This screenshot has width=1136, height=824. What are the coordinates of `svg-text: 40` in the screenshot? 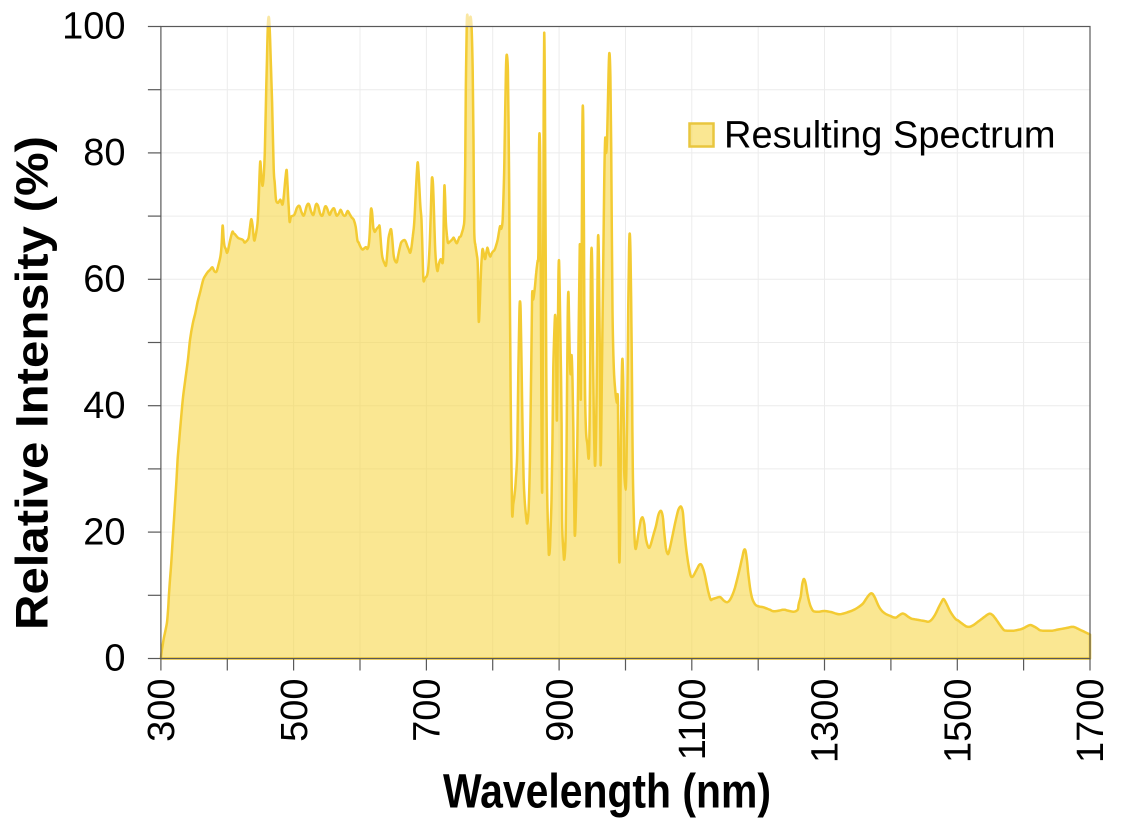 It's located at (104, 406).